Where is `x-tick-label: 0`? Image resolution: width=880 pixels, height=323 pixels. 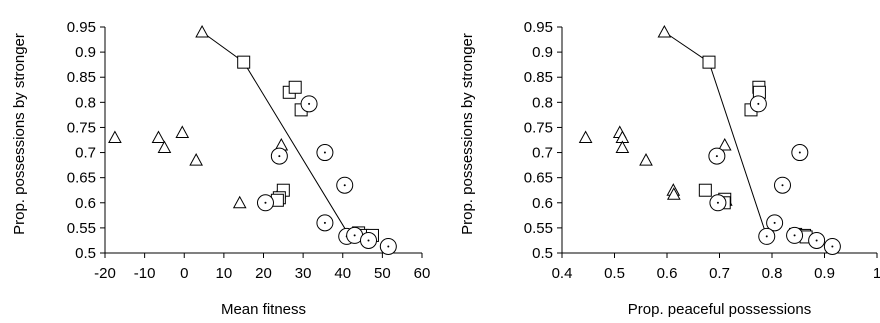
x-tick-label: 0 is located at coordinates (184, 273).